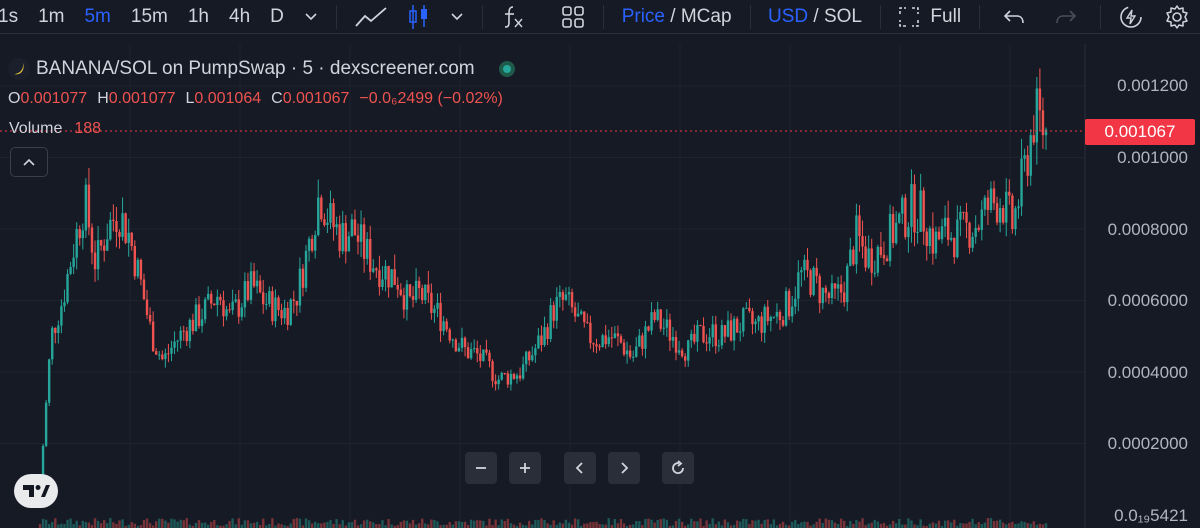 The image size is (1200, 528). Describe the element at coordinates (573, 17) in the screenshot. I see `layout-button` at that location.